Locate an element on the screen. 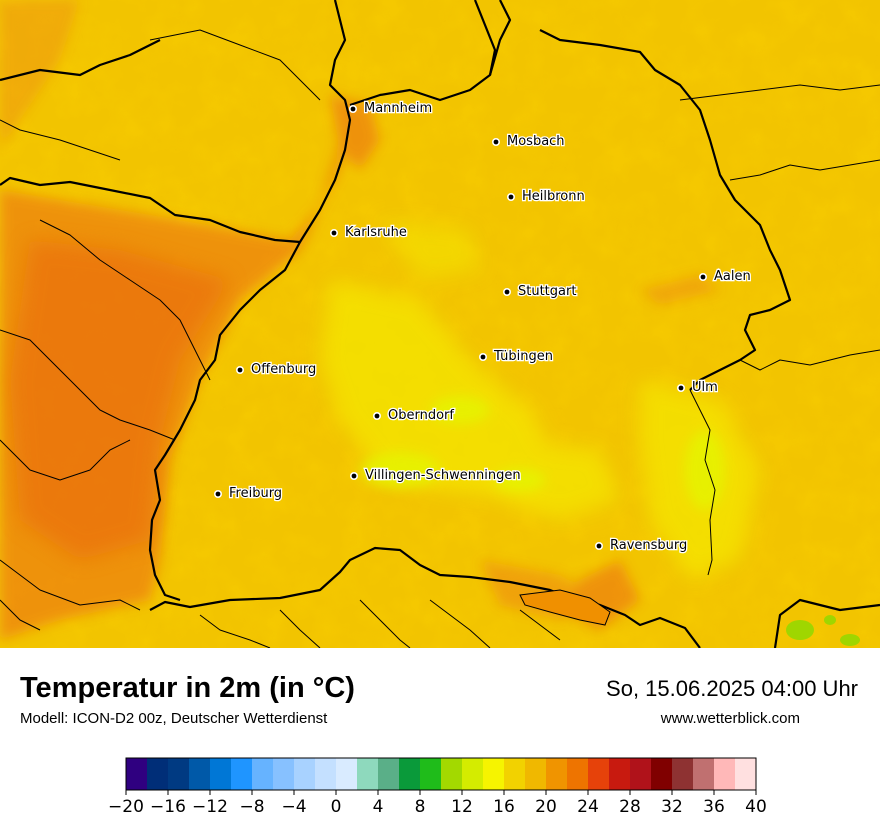  city-tuebingen: Tübingen is located at coordinates (516, 356).